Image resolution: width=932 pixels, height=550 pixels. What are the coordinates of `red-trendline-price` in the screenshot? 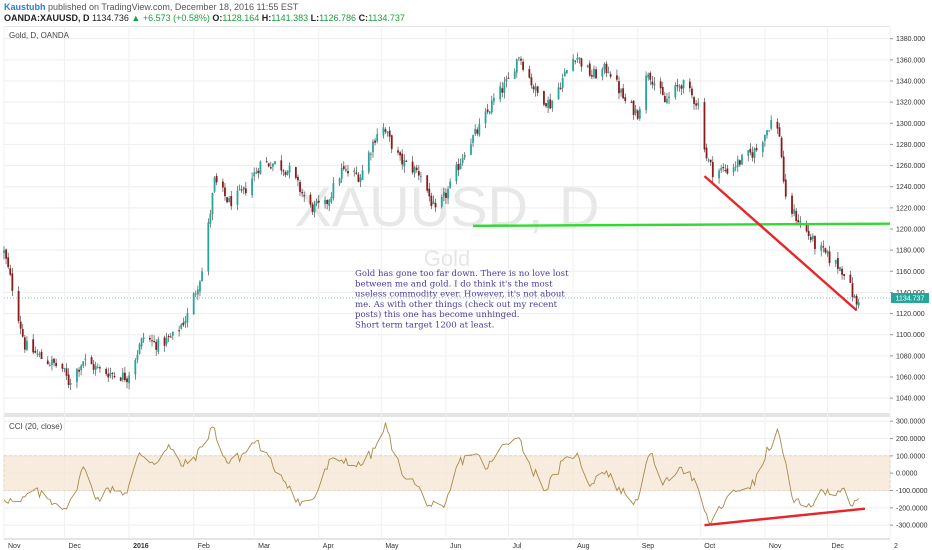 It's located at (780, 243).